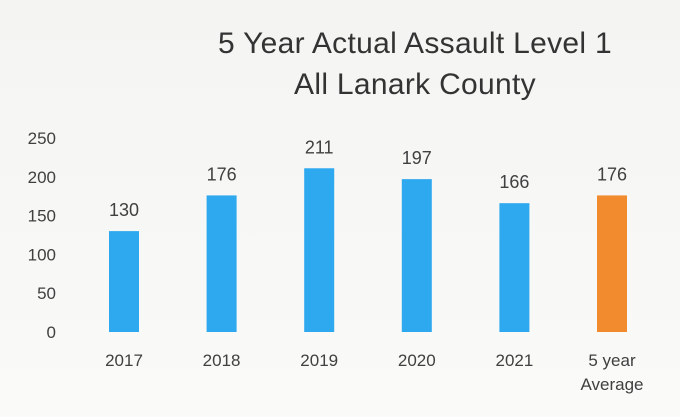  What do you see at coordinates (415, 43) in the screenshot?
I see `chart-title-line-1: 5 Year Actual Assault Level 1` at bounding box center [415, 43].